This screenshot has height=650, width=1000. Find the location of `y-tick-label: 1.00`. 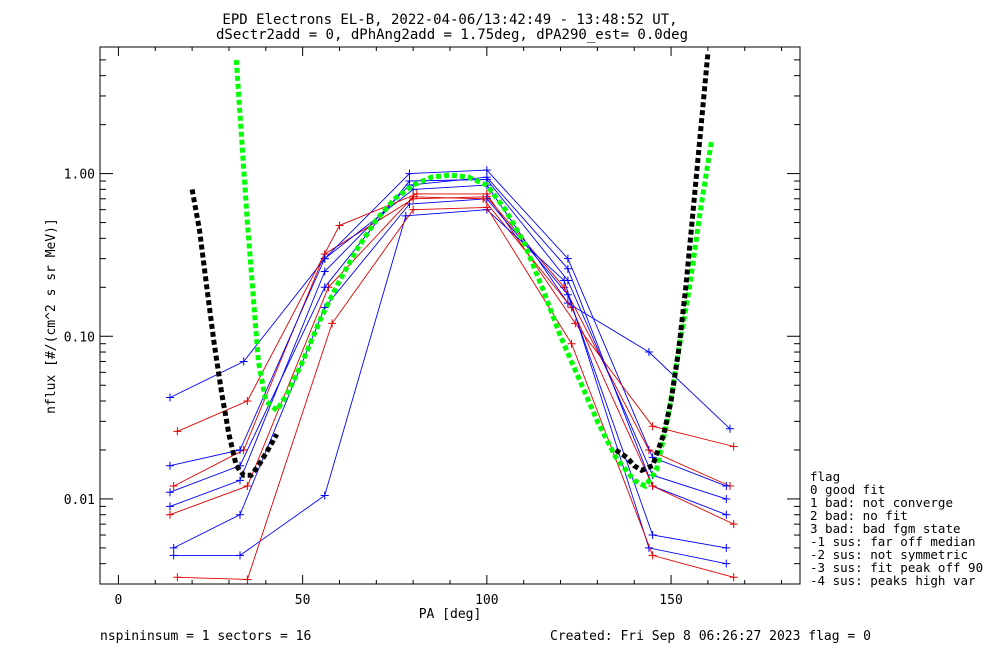

y-tick-label: 1.00 is located at coordinates (79, 175).